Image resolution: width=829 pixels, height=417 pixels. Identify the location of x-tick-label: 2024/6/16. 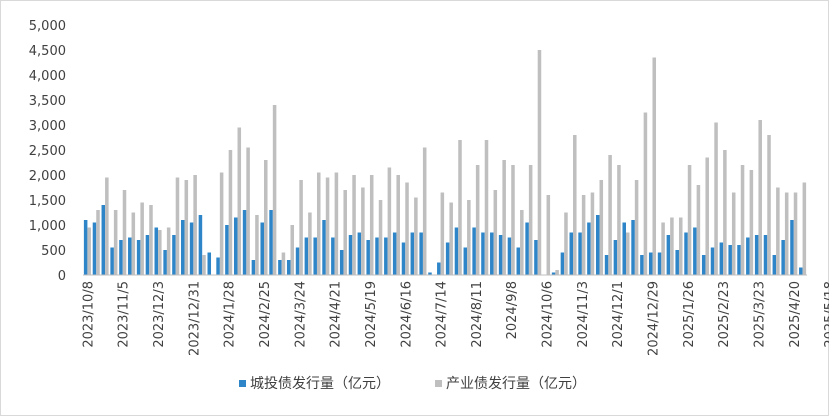
(406, 314).